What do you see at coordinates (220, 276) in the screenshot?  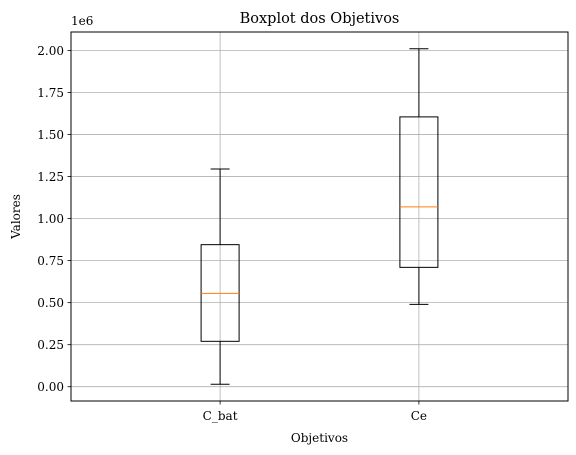 I see `box-C_bat` at bounding box center [220, 276].